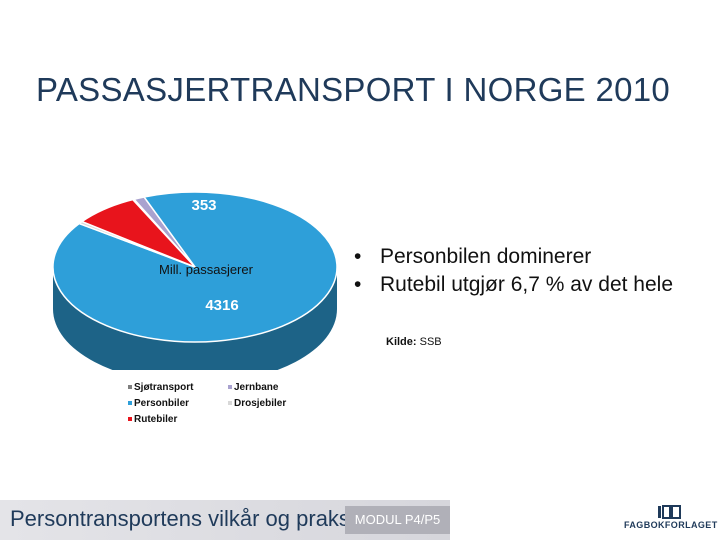 The width and height of the screenshot is (720, 540). Describe the element at coordinates (164, 387) in the screenshot. I see `legend-label: Sjøtransport` at that location.